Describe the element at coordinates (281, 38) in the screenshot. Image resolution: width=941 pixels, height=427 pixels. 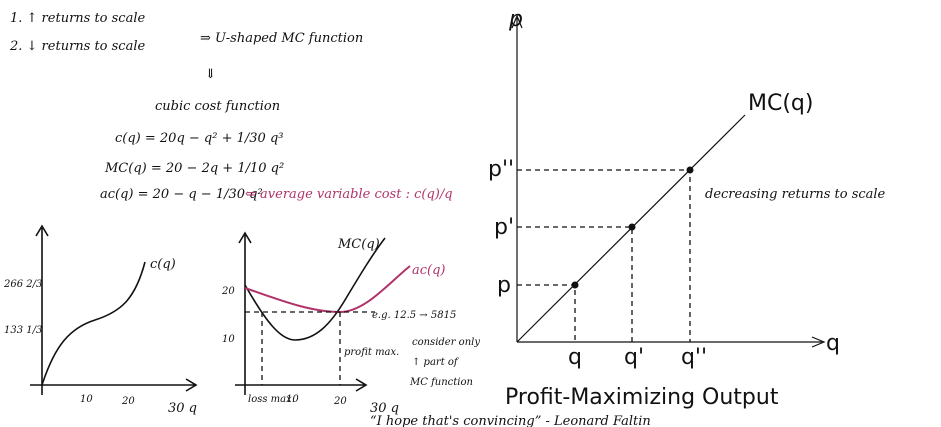
I see `note: ⇒ U-shaped MC function` at that location.